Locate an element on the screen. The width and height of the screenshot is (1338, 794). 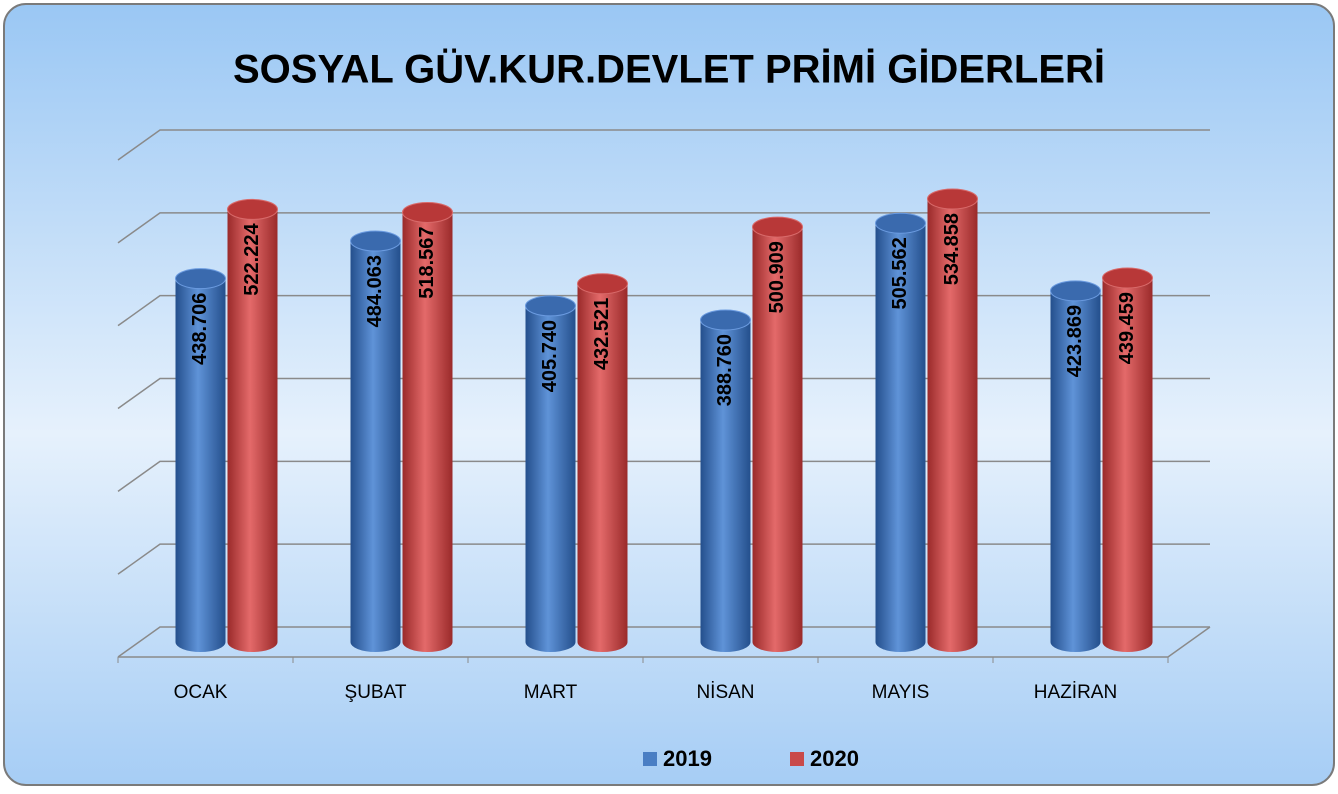
value-label: 534.858 is located at coordinates (952, 249).